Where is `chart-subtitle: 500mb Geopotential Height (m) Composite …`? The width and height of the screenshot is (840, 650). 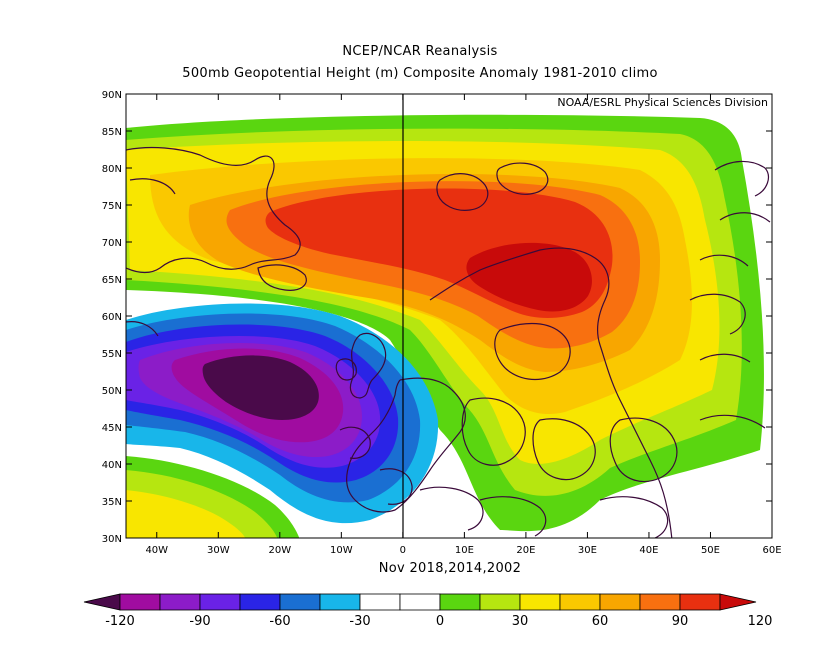 chart-subtitle: 500mb Geopotential Height (m) Composite … is located at coordinates (420, 73).